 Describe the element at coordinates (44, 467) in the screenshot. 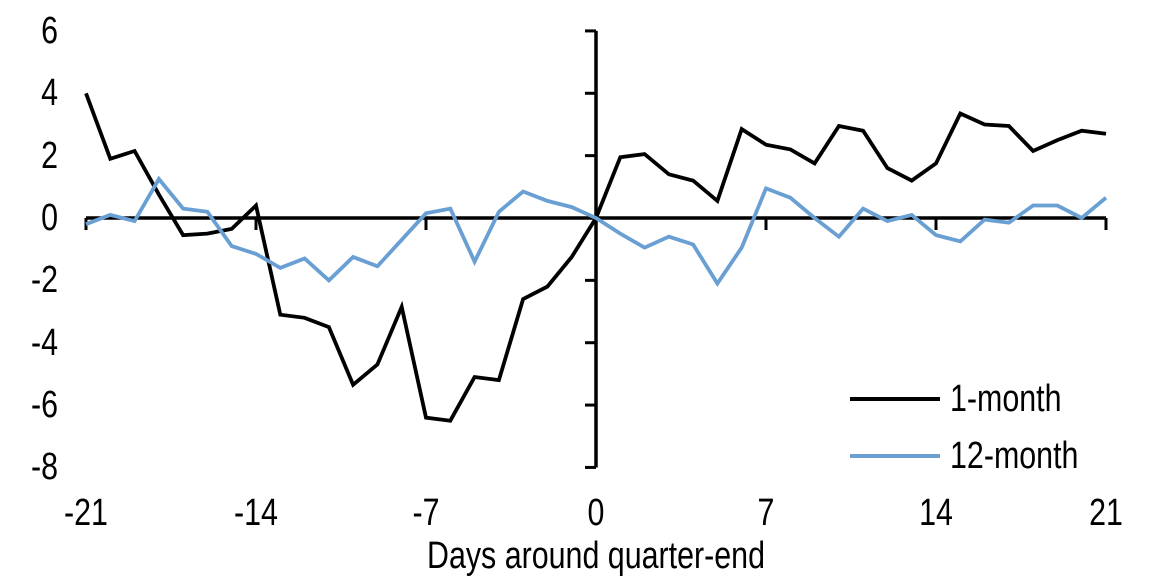

I see `y-tick-label: -8` at that location.